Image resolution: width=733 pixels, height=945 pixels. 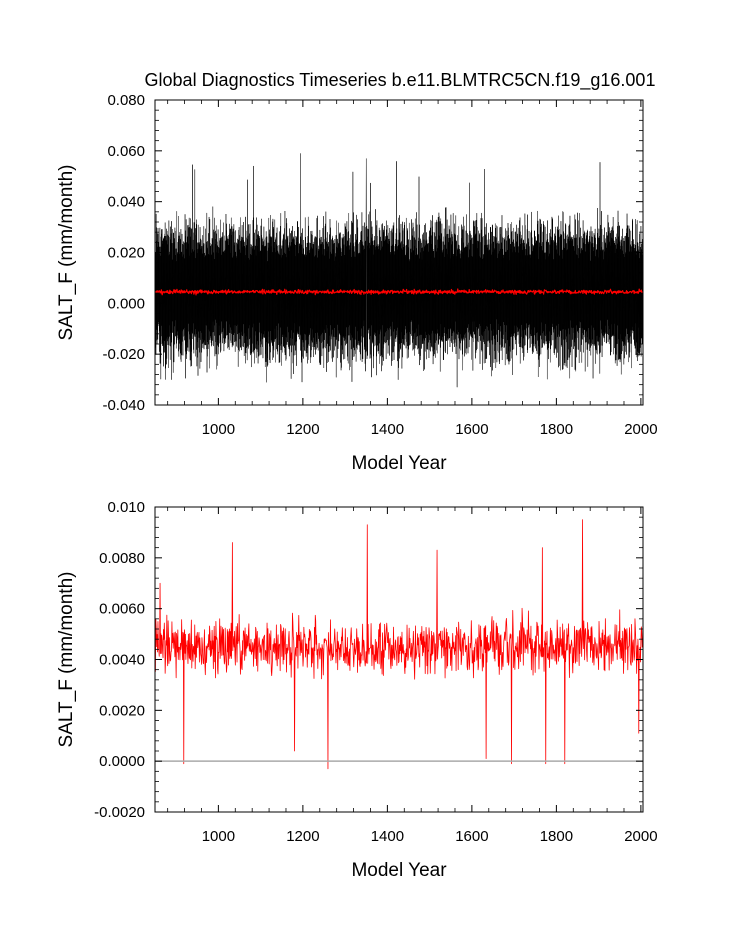 What do you see at coordinates (126, 507) in the screenshot?
I see `bottom-chart-ytick-label: 0.010` at bounding box center [126, 507].